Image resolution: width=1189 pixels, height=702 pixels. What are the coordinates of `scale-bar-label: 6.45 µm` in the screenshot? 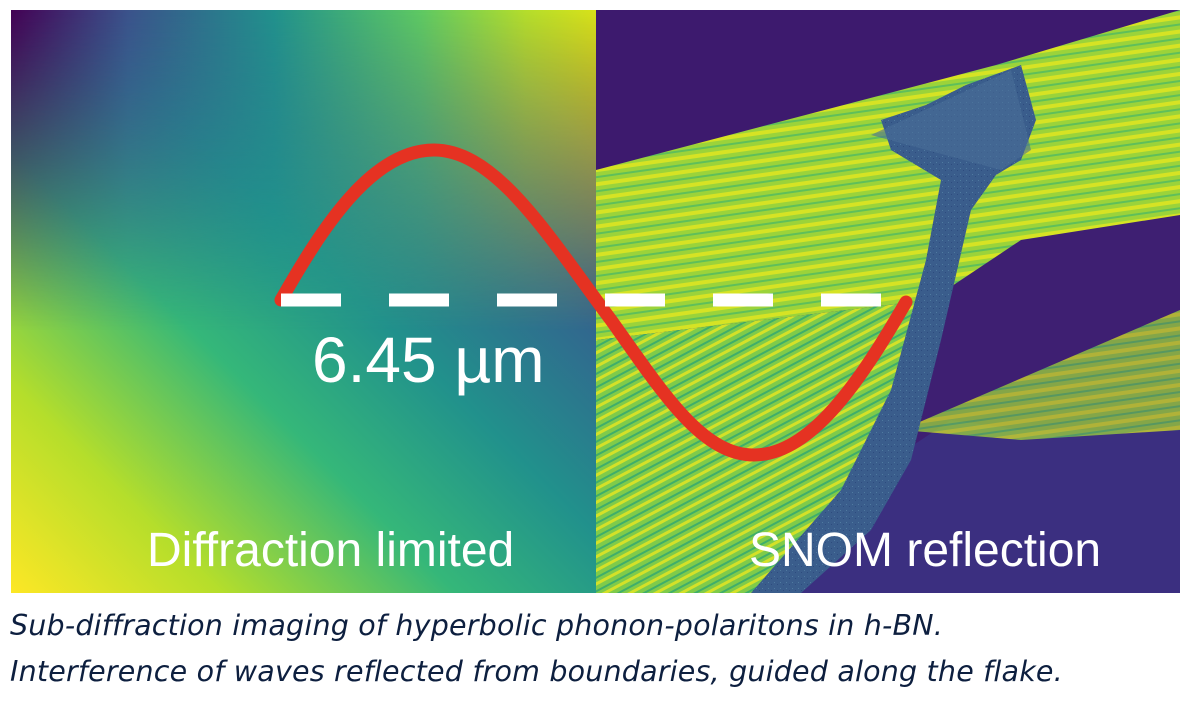 It's located at (428, 360).